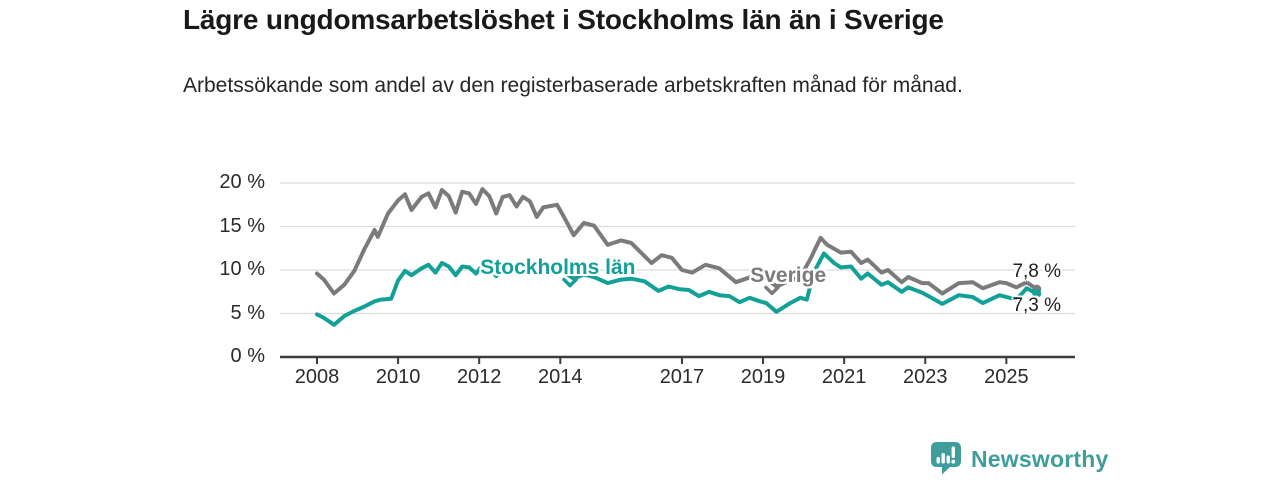 The height and width of the screenshot is (480, 1280). Describe the element at coordinates (247, 312) in the screenshot. I see `y-tick-label-5: 5 %` at that location.